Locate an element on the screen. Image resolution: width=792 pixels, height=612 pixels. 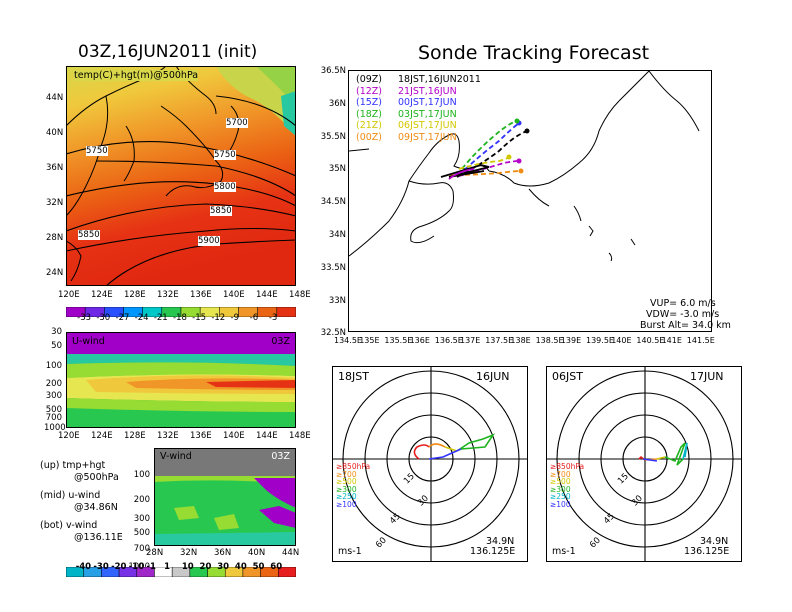
run-code: (18Z) is located at coordinates (369, 114).